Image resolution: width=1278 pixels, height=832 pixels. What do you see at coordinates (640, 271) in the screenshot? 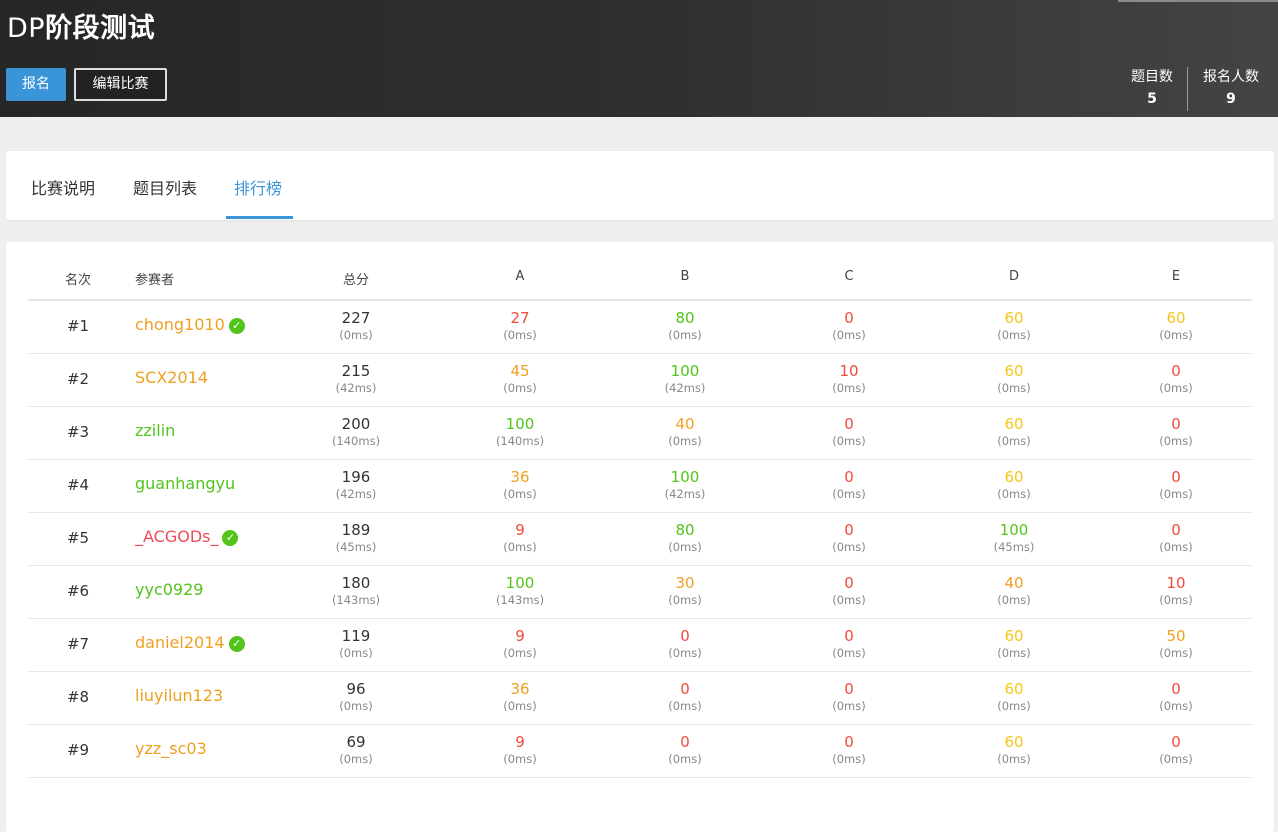
I see `table-header: 名次 参赛者 总分 A B C D E` at bounding box center [640, 271].